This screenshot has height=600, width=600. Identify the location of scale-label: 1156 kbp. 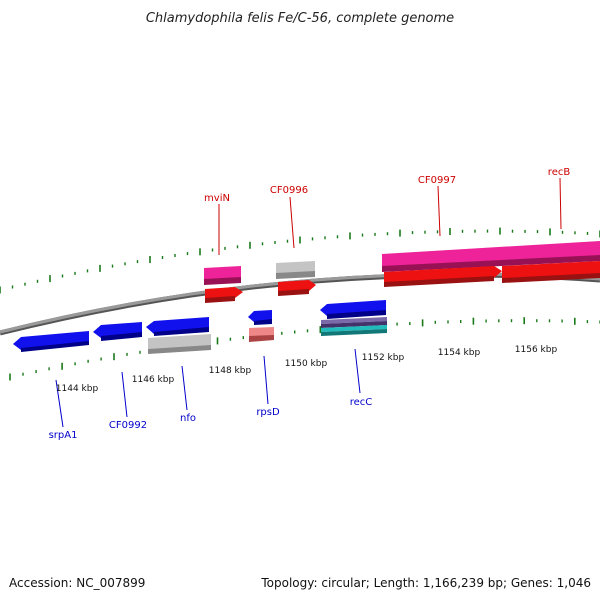
(536, 350).